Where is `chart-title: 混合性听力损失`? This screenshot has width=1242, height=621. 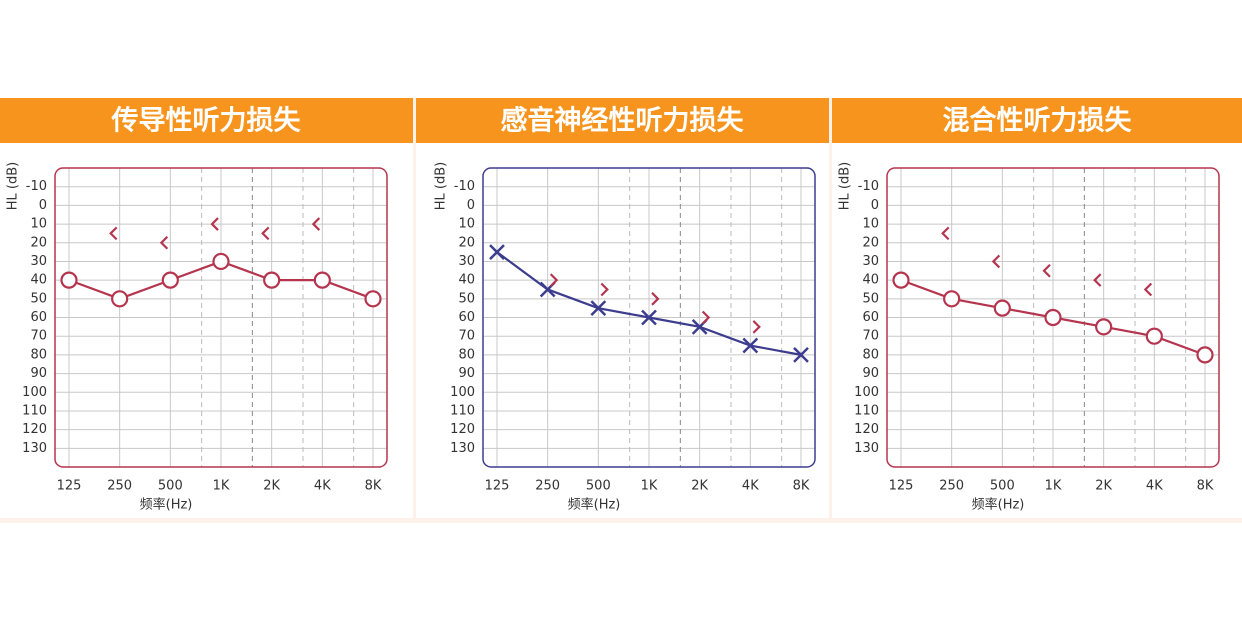
chart-title: 混合性听力损失 is located at coordinates (1038, 121).